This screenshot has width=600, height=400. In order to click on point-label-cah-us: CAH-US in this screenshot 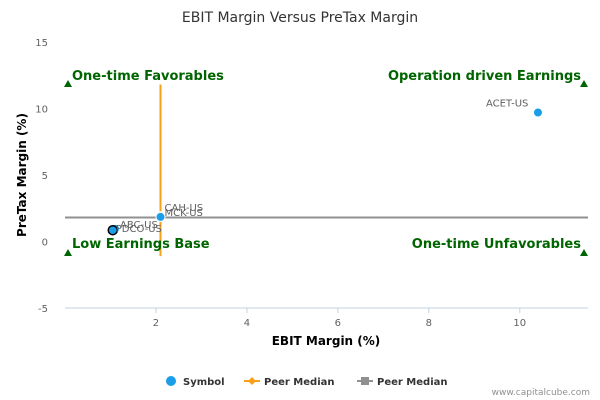, I will do `click(184, 208)`.